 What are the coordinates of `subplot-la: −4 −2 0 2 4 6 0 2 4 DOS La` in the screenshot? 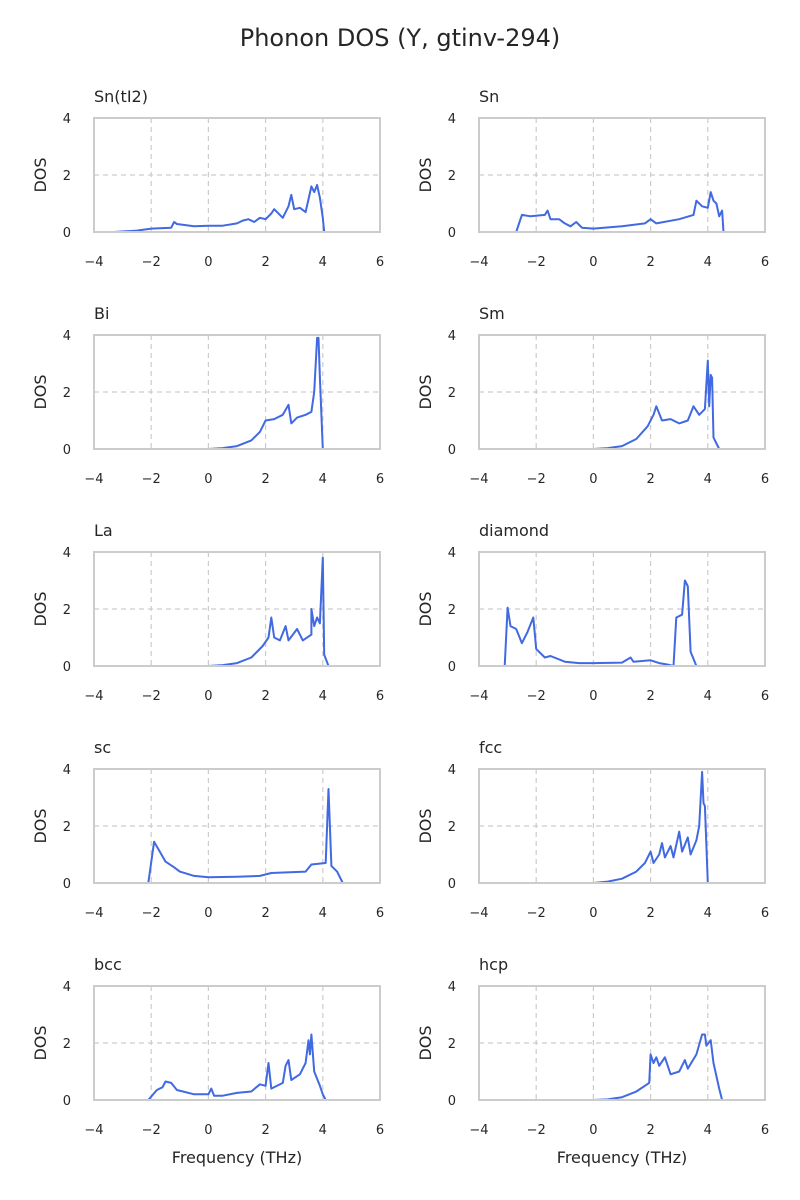 It's located at (207, 612).